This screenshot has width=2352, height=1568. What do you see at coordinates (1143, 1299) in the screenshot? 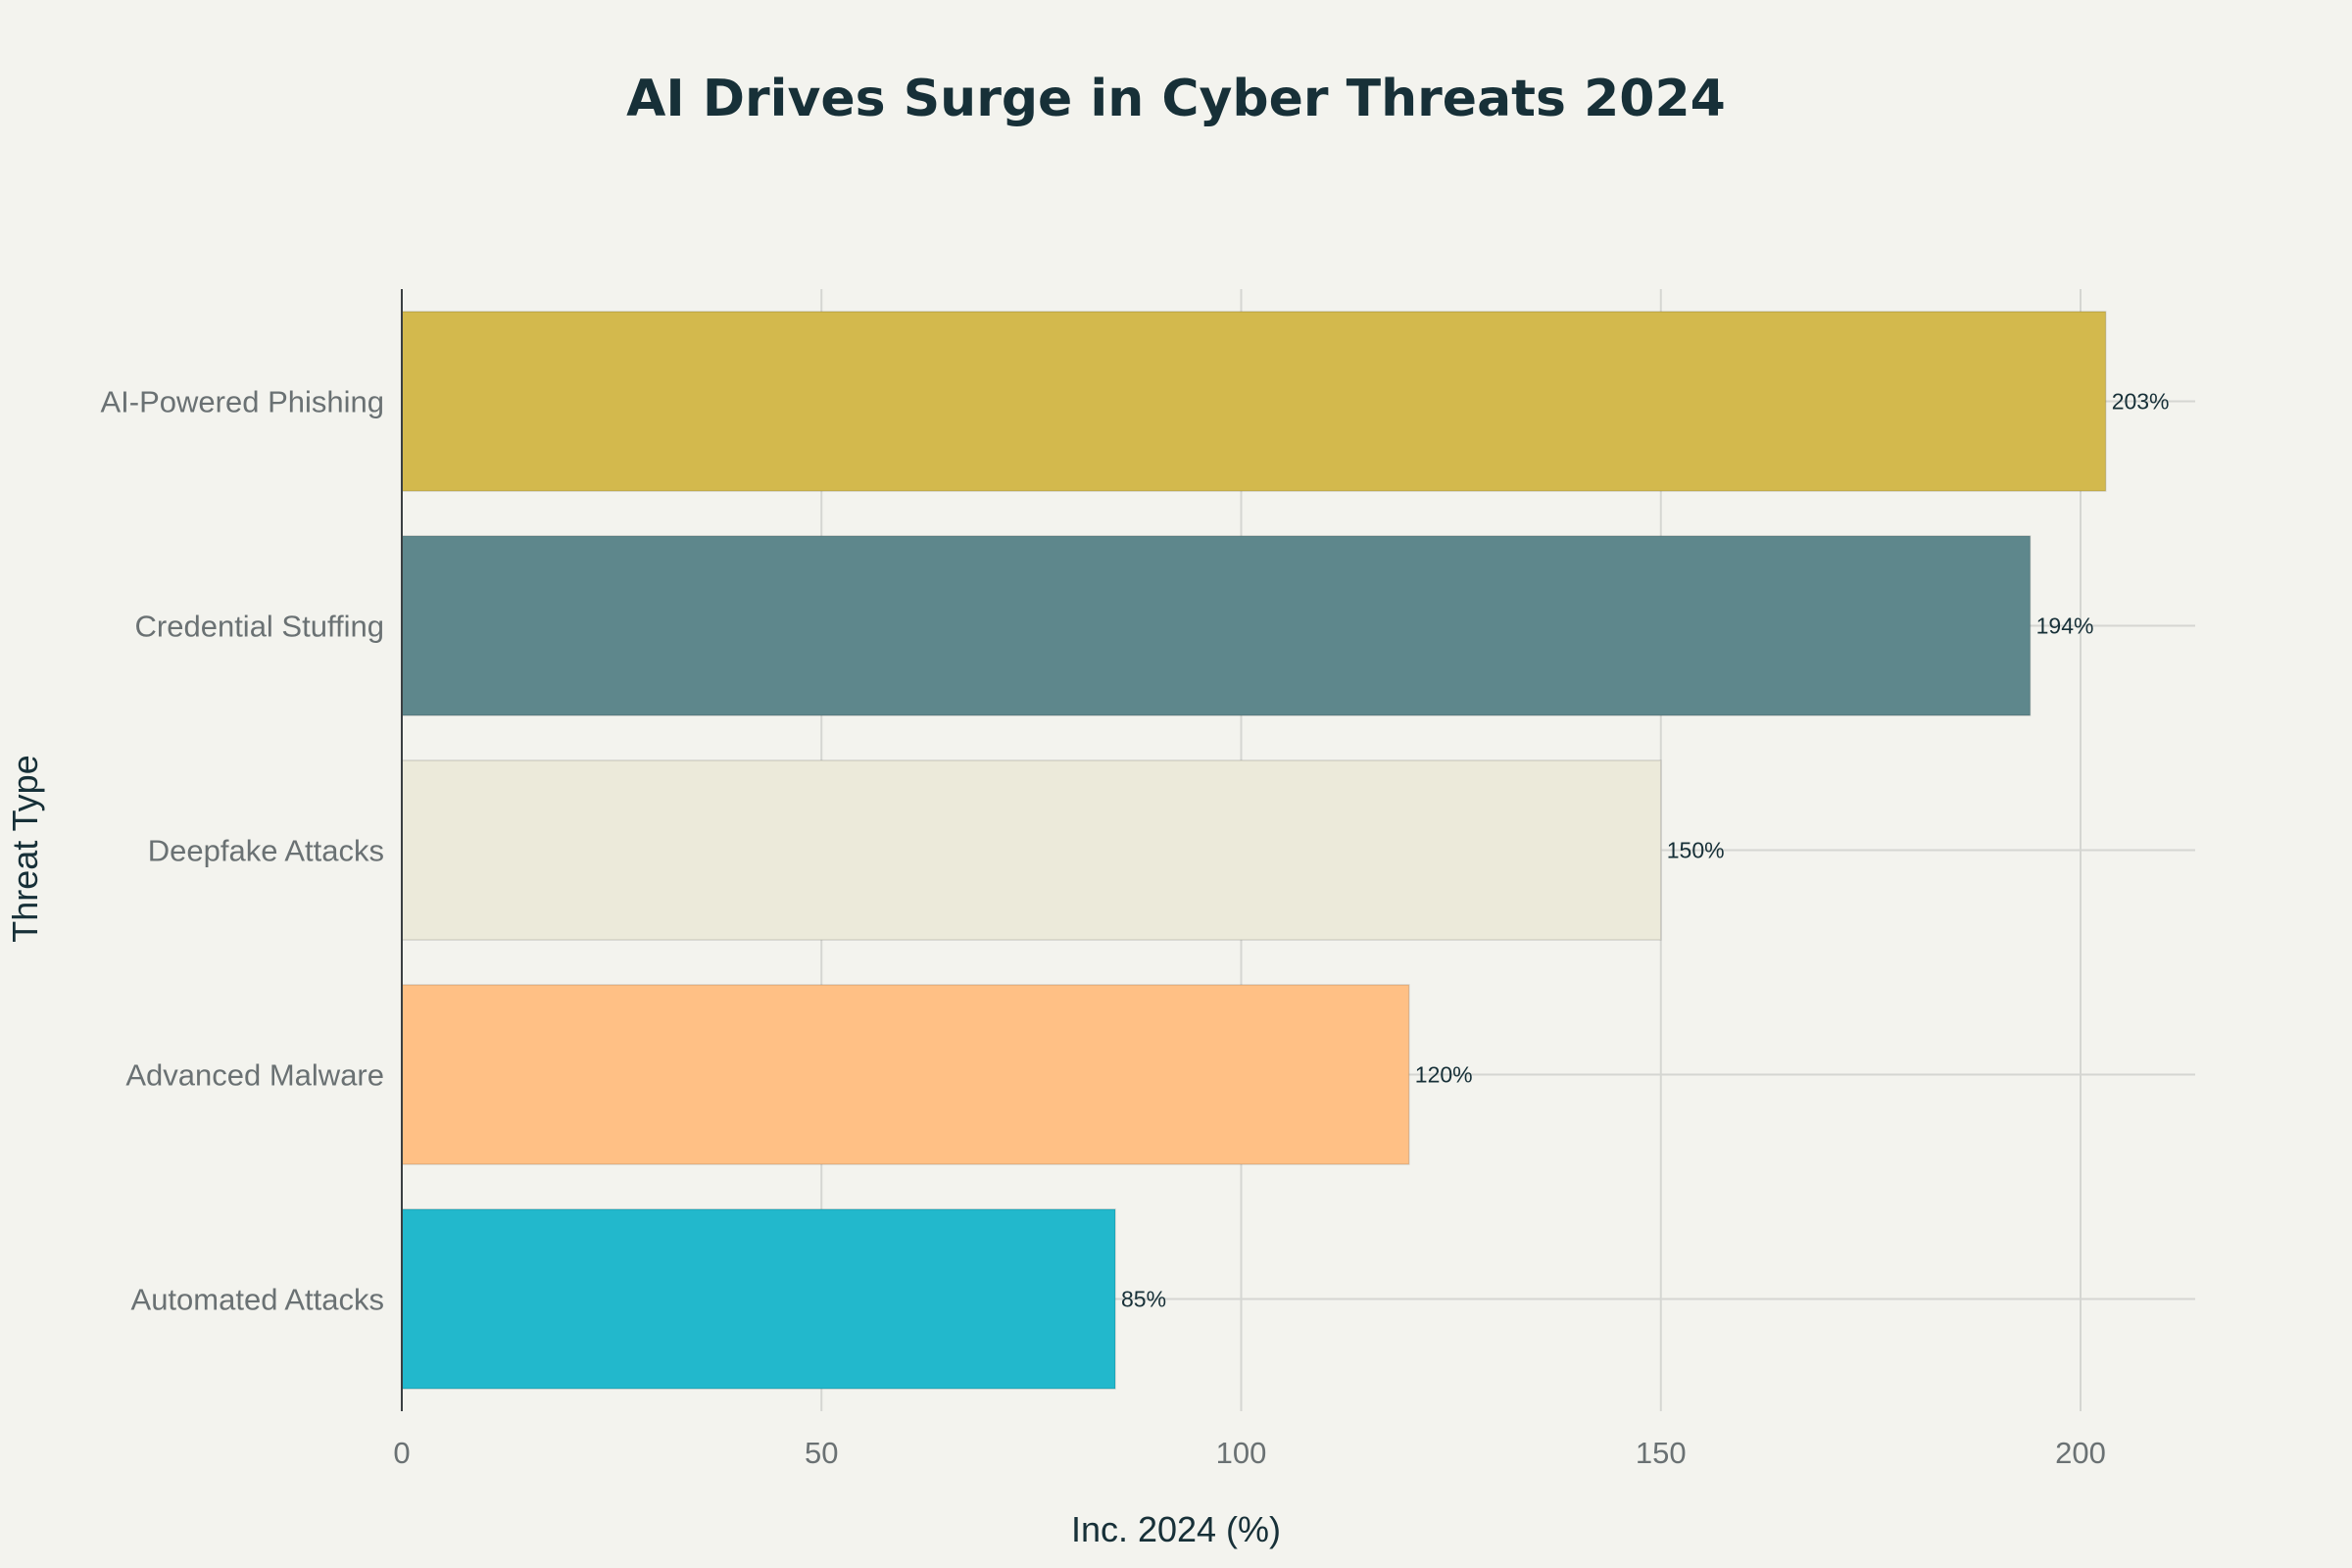
I see `bar-value-label: 85%` at bounding box center [1143, 1299].